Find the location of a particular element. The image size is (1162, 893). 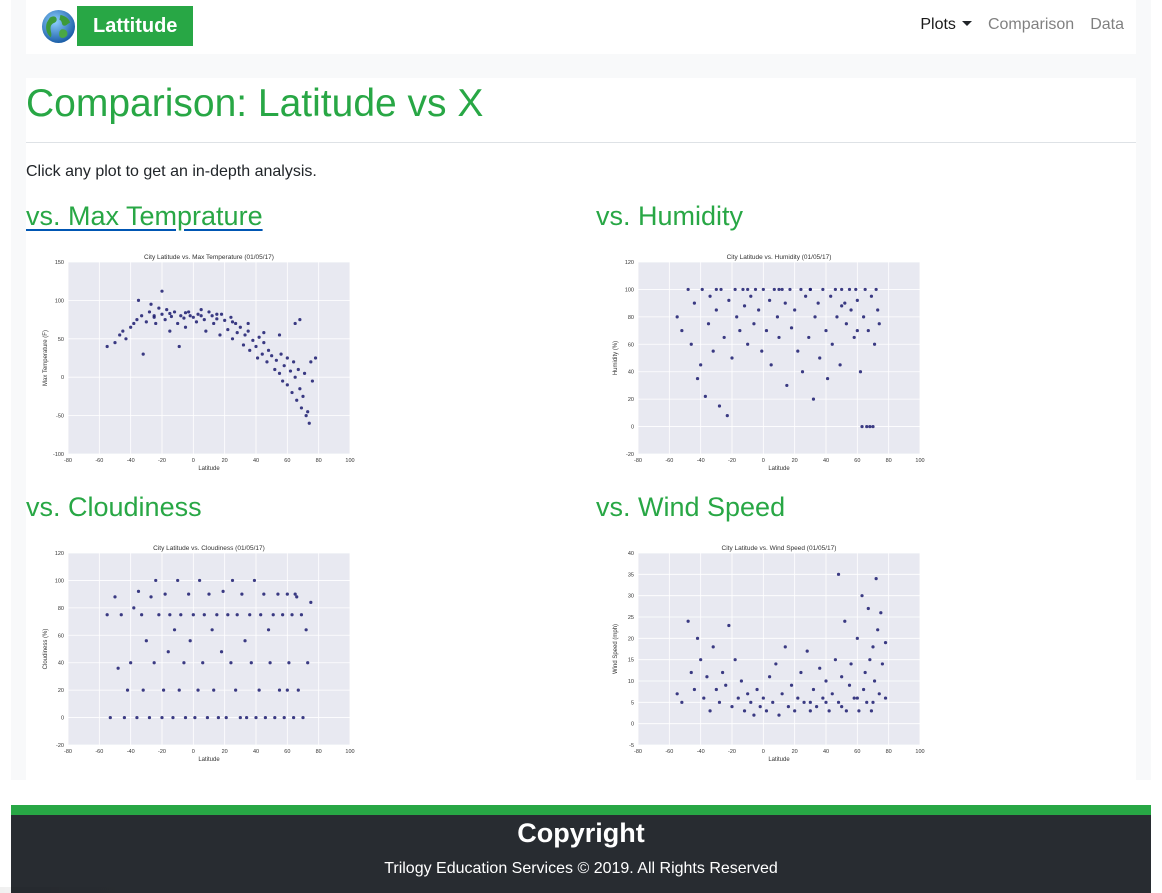

x-tick-label: -40 is located at coordinates (701, 752).